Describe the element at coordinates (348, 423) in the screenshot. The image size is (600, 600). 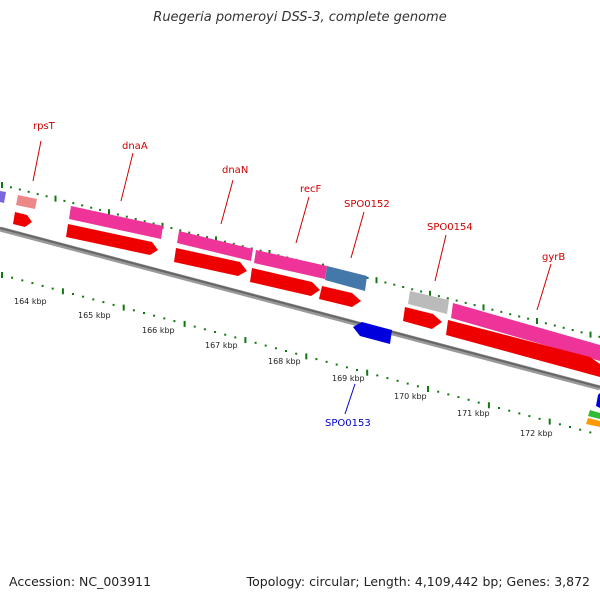
I see `gene-label-SPO0153: SPO0153` at that location.